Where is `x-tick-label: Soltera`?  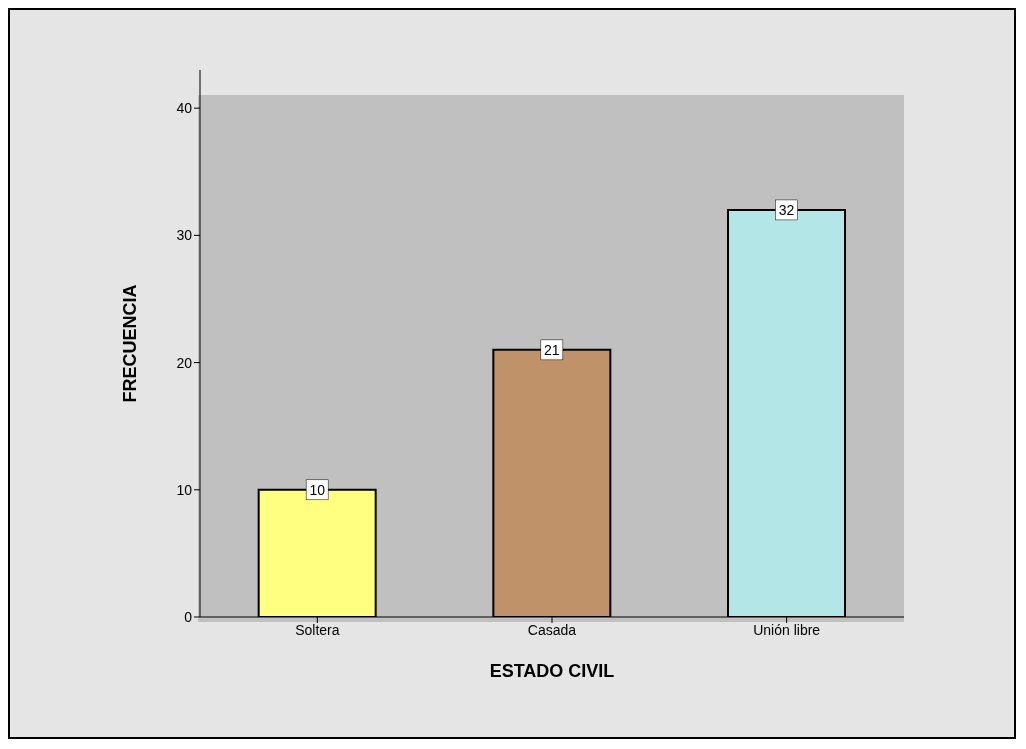
x-tick-label: Soltera is located at coordinates (317, 629).